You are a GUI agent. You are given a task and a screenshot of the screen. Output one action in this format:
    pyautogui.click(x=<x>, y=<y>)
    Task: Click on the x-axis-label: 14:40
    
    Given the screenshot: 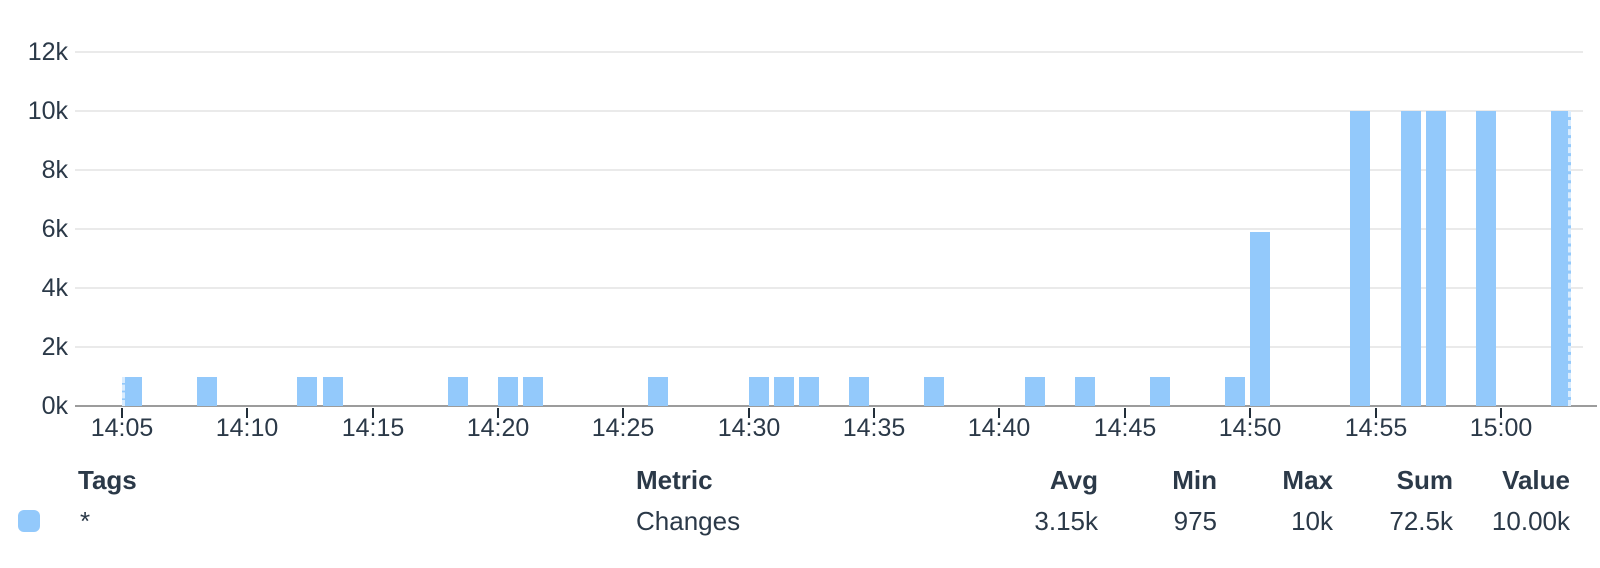 What is the action you would take?
    pyautogui.click(x=999, y=428)
    